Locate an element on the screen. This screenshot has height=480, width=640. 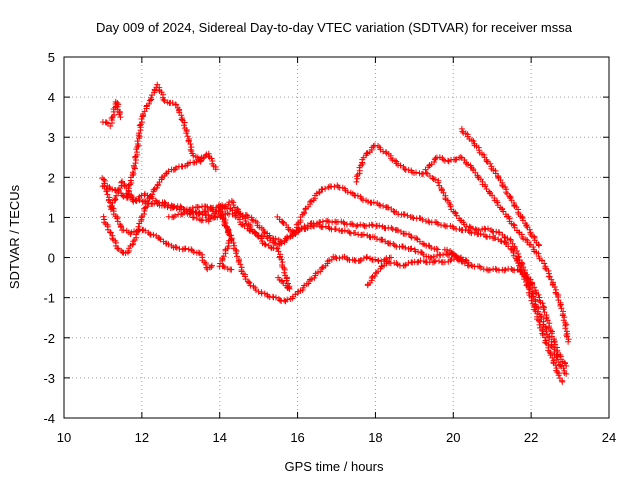
x-tick-label: 16 is located at coordinates (297, 437).